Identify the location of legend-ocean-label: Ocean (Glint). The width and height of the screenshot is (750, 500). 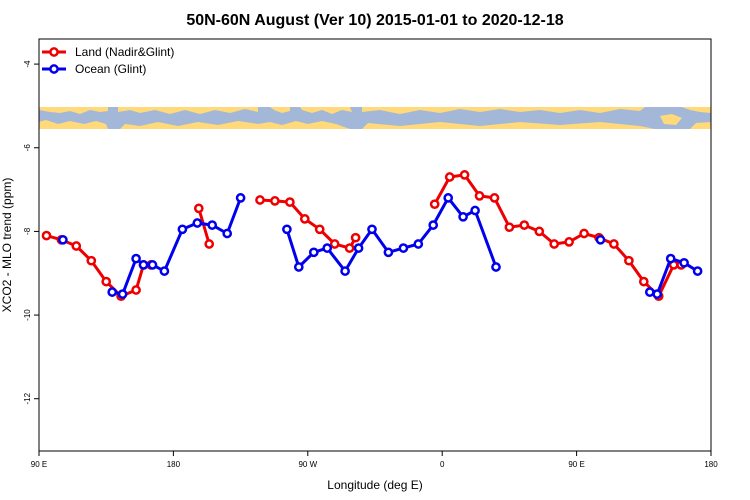
(110, 69).